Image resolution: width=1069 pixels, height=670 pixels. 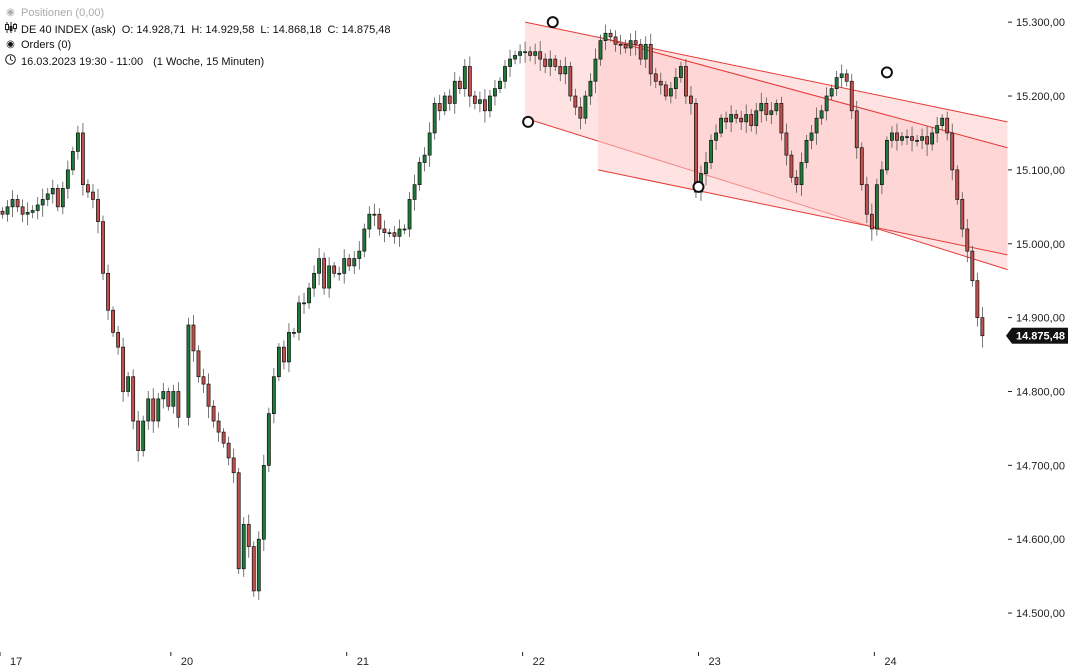 I want to click on ohlc-close: C: 14.875,48, so click(x=359, y=30).